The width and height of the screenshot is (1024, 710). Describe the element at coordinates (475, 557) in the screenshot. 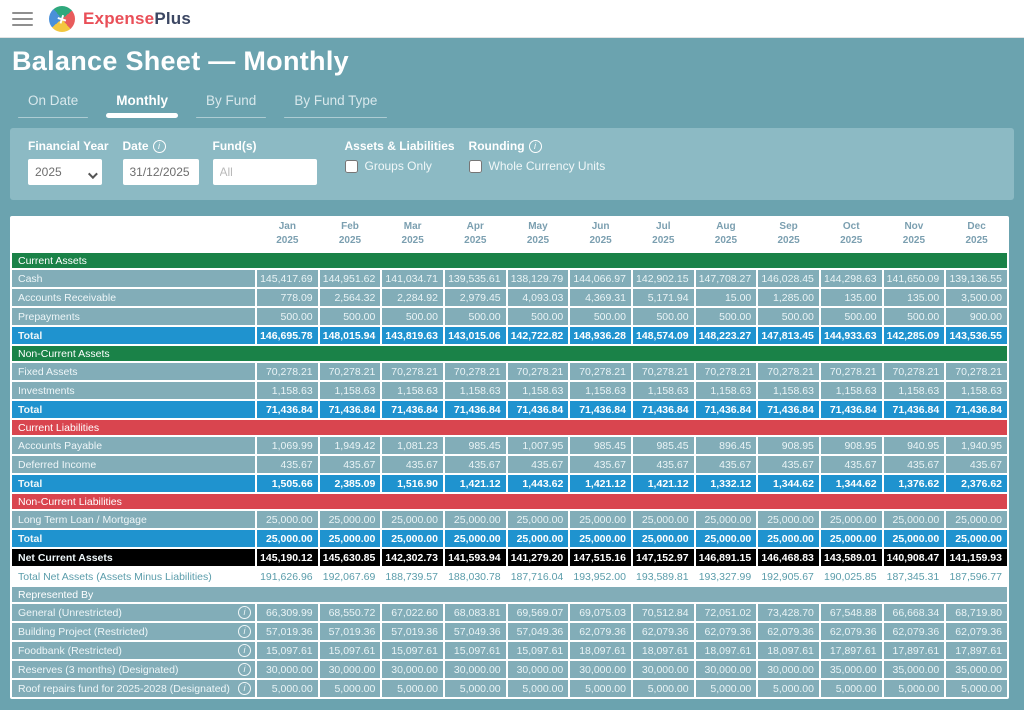

I see `cell-value: 141,593.94` at that location.